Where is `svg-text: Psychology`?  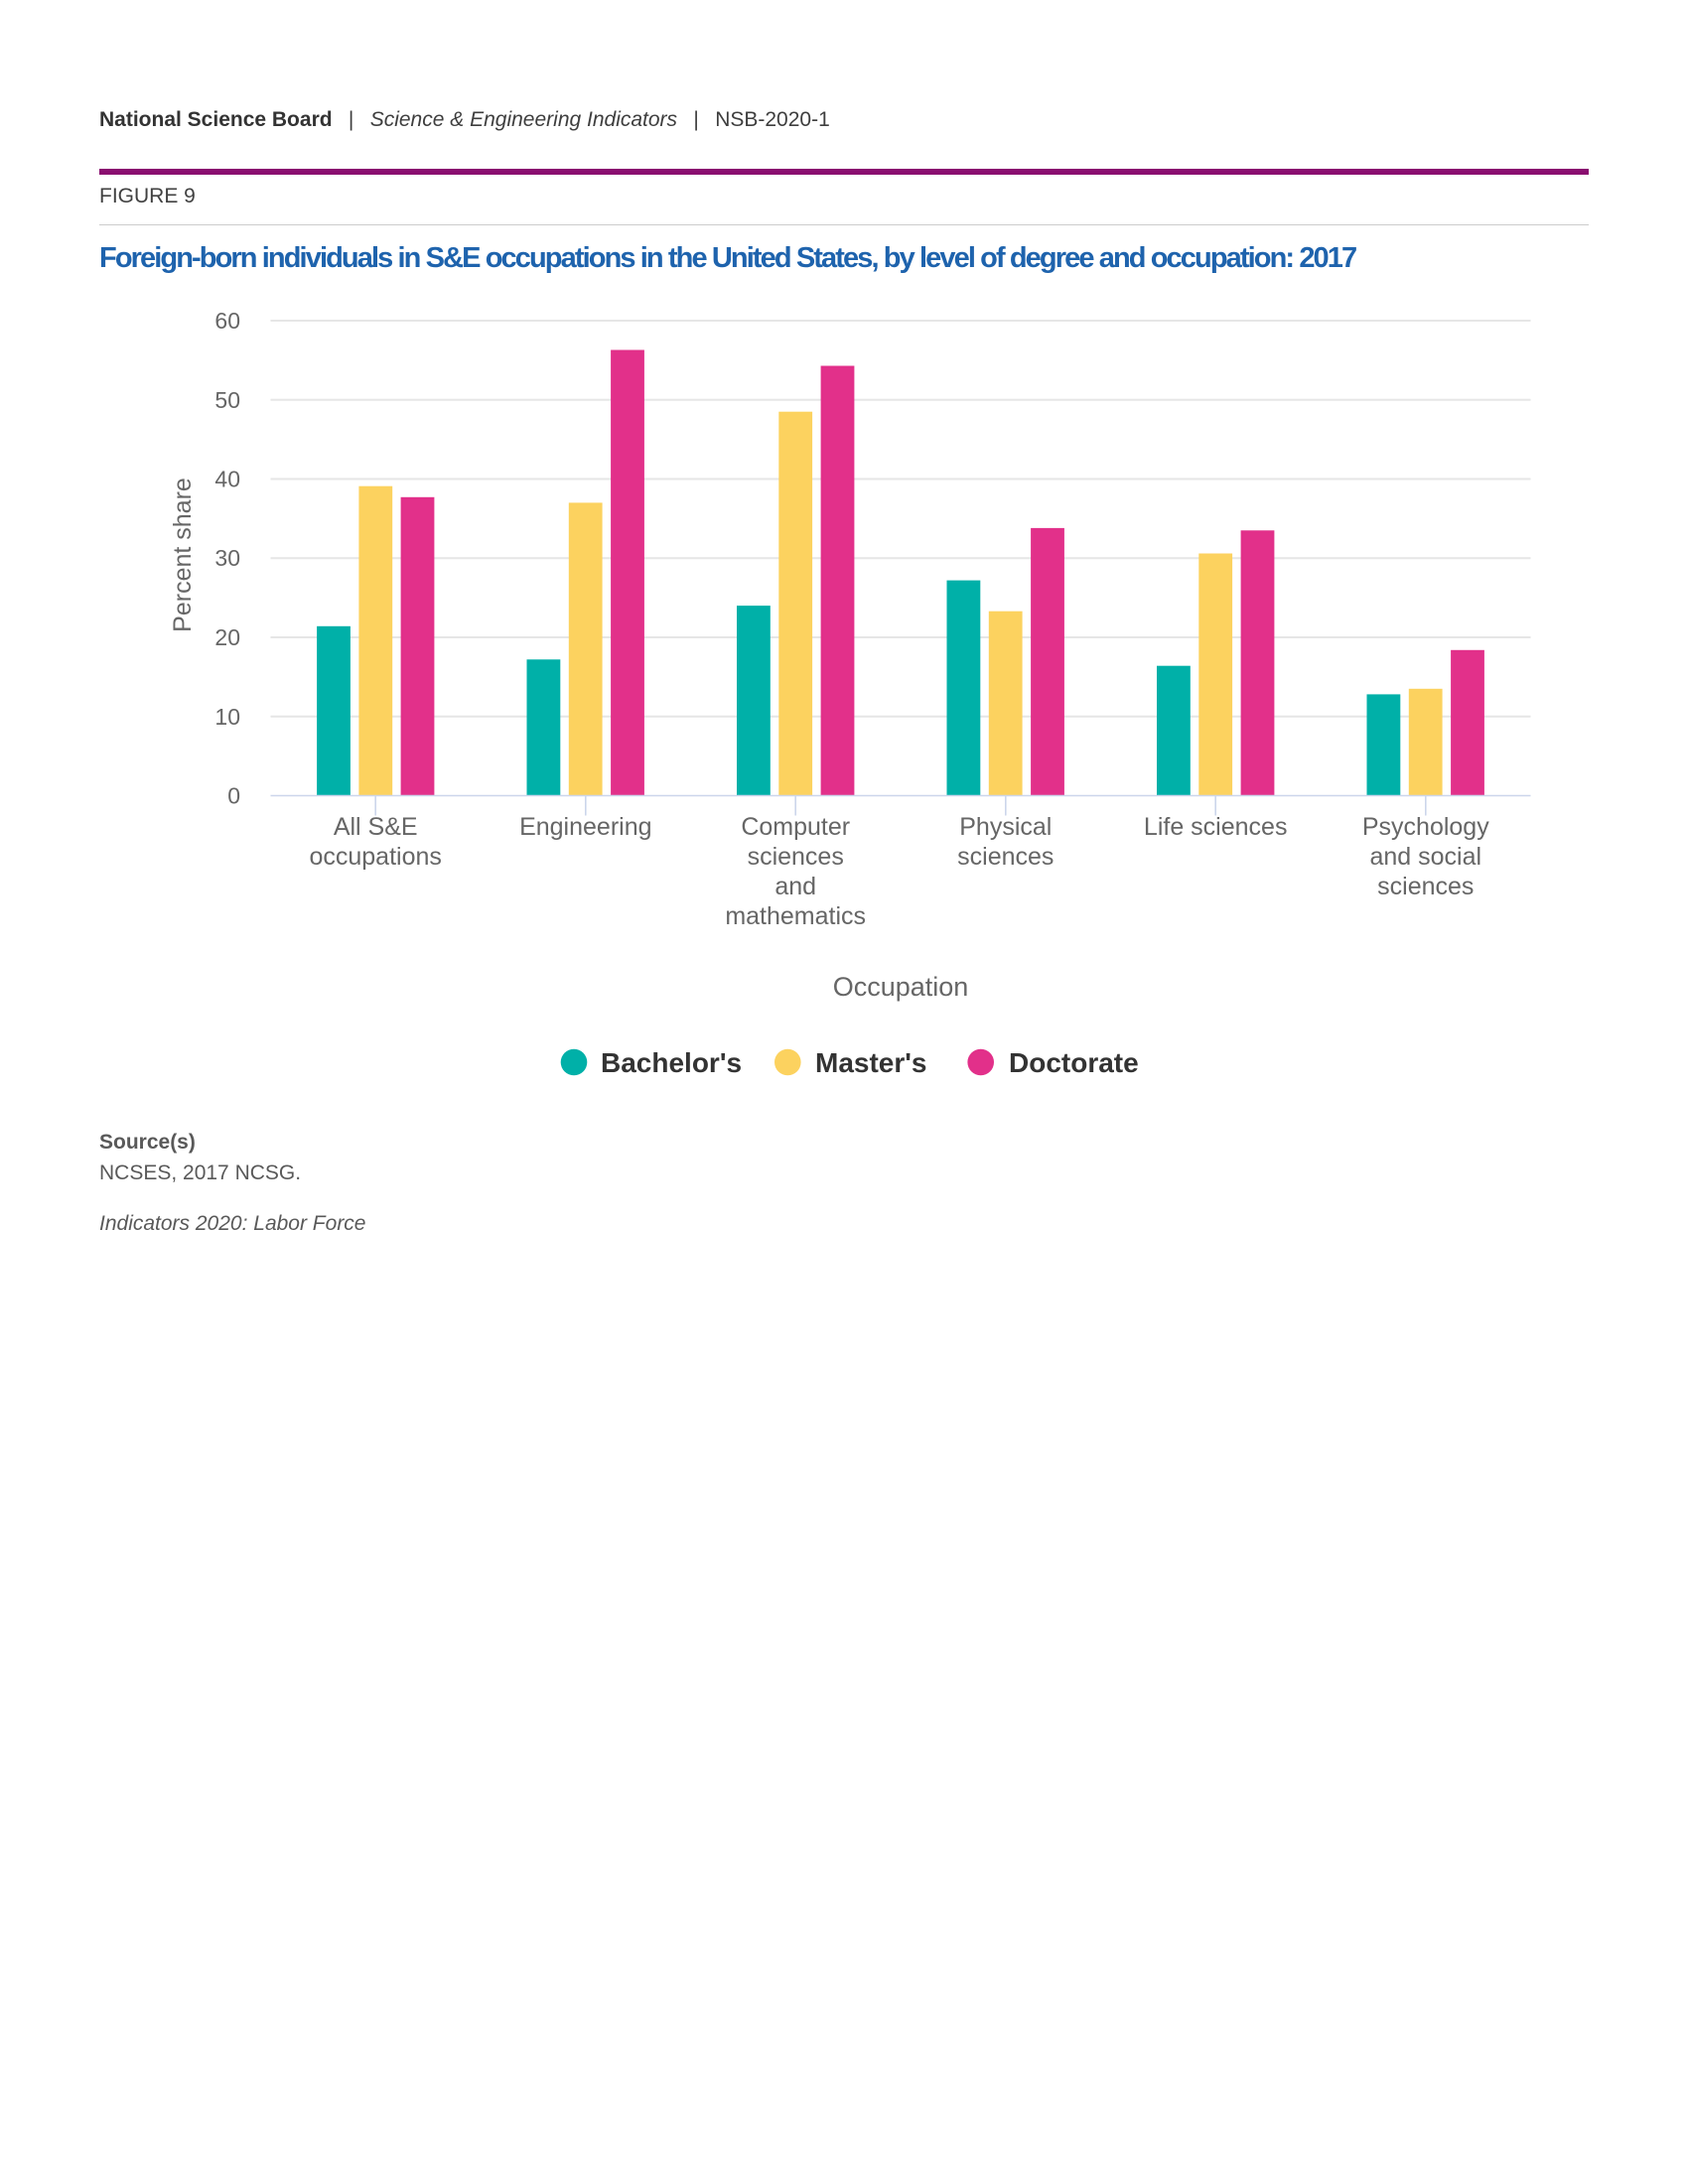
svg-text: Psychology is located at coordinates (1425, 827).